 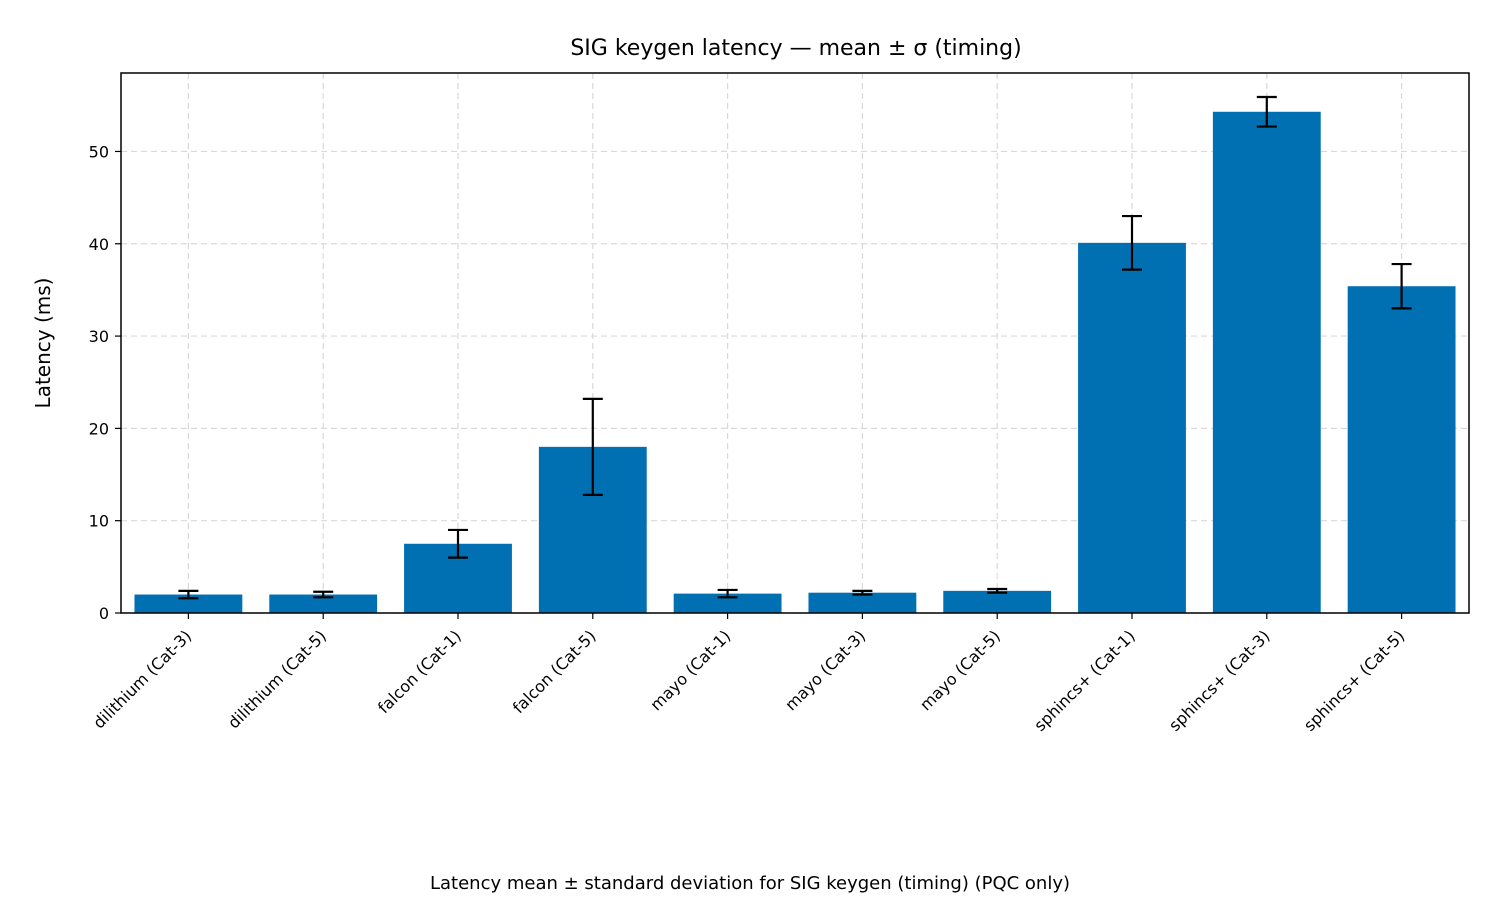 What do you see at coordinates (99, 336) in the screenshot?
I see `y-tick-label: 30` at bounding box center [99, 336].